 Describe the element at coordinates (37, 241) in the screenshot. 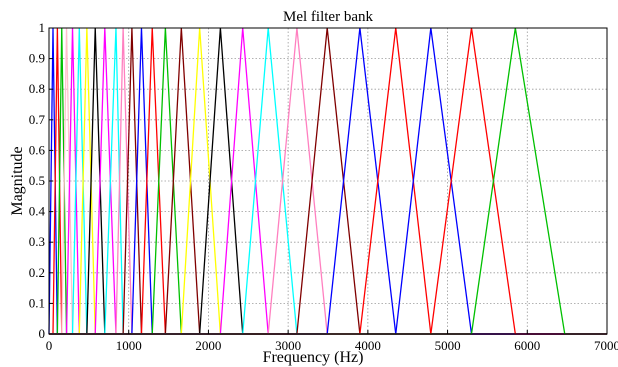

I see `y-tick-label: 0.3` at that location.